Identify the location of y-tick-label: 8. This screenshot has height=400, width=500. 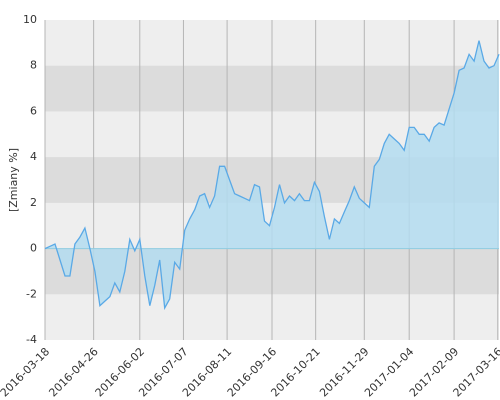
(33, 65).